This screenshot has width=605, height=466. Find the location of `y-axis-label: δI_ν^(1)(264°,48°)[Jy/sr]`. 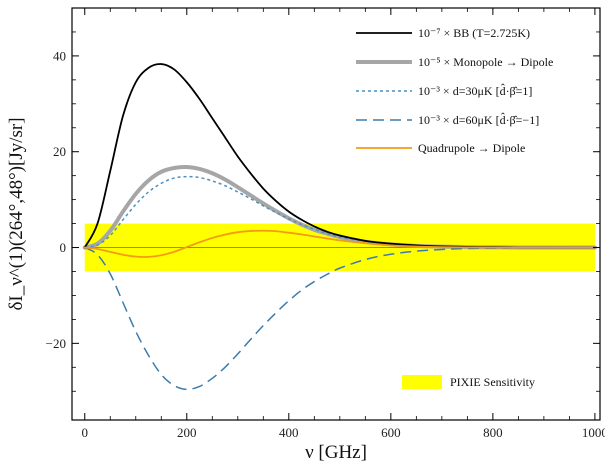

y-axis-label: δI_ν^(1)(264°,48°)[Jy/sr] is located at coordinates (16, 213).